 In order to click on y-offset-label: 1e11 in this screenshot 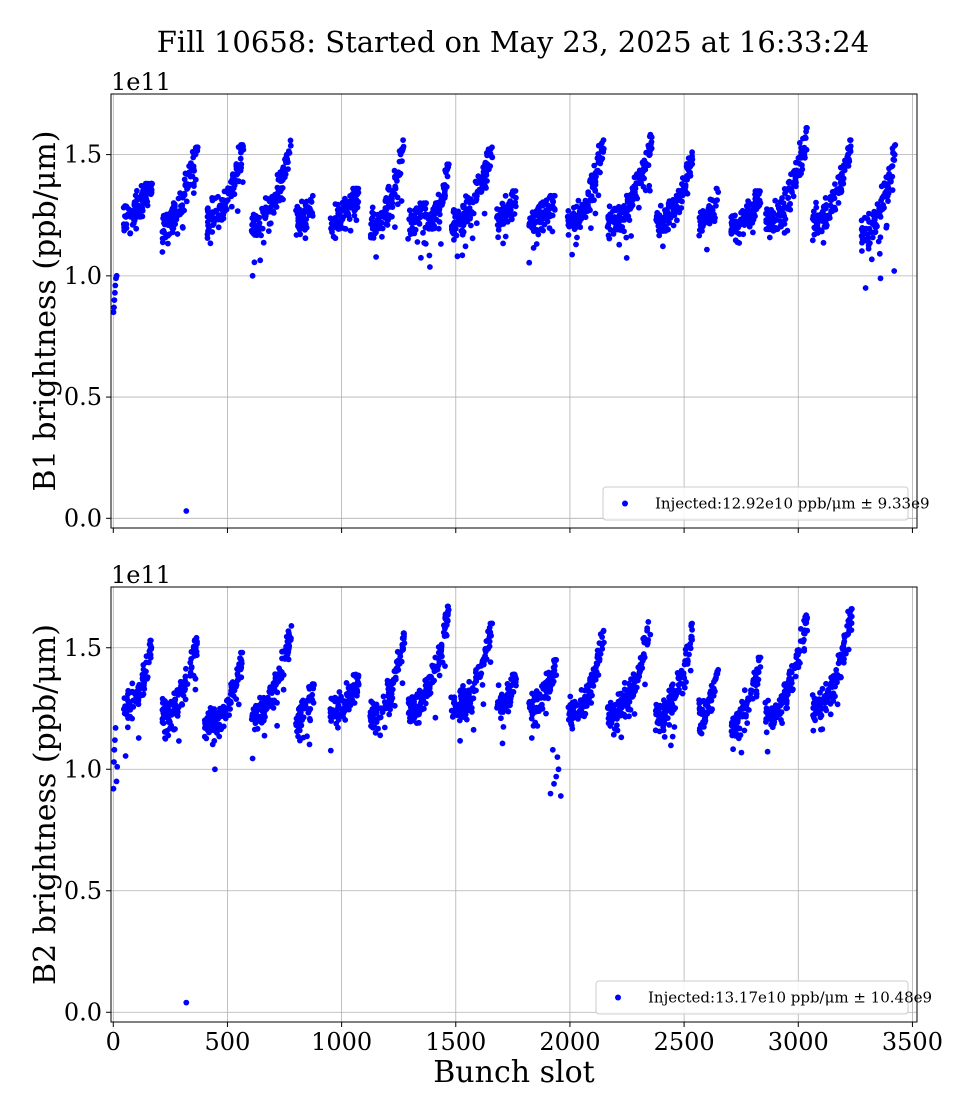, I will do `click(141, 575)`.